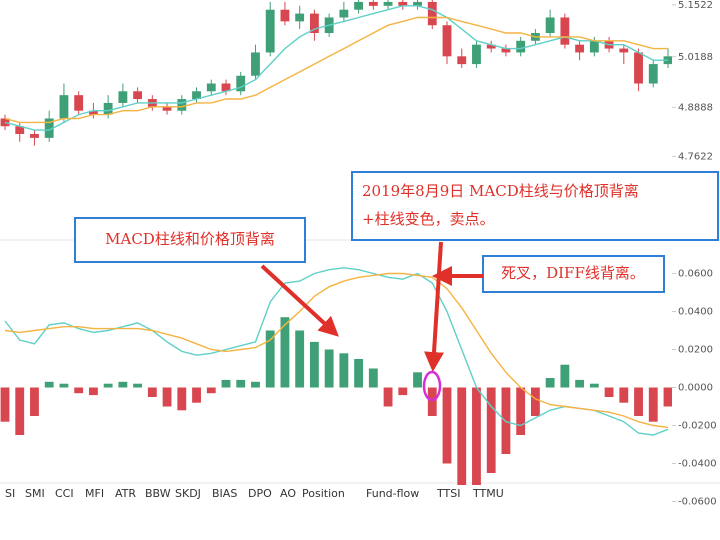 The width and height of the screenshot is (720, 540). What do you see at coordinates (260, 493) in the screenshot?
I see `indicator-tab: DPO` at bounding box center [260, 493].